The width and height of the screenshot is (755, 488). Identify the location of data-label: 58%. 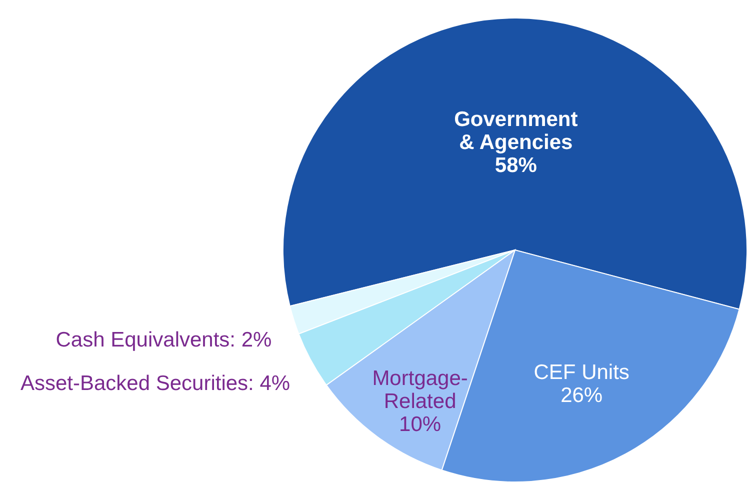
(516, 166).